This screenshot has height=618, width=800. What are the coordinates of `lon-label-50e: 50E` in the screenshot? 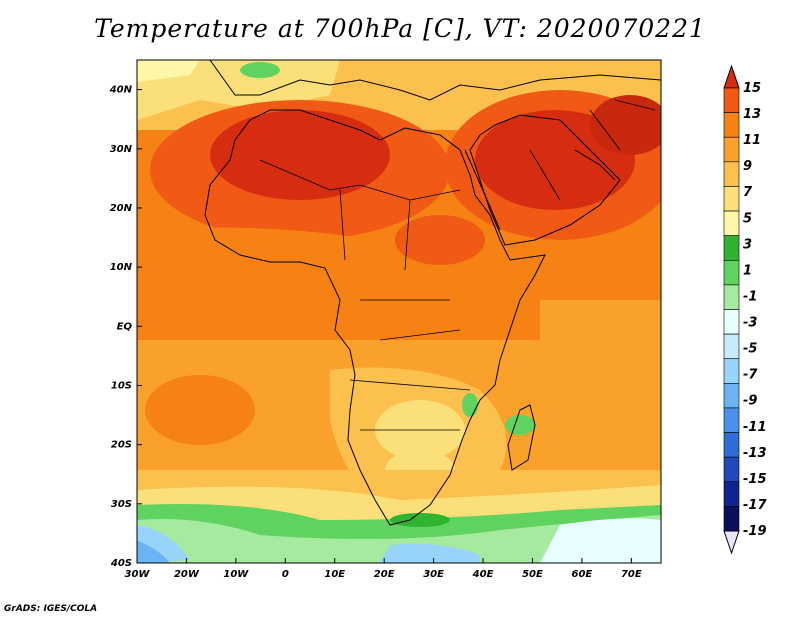 It's located at (532, 574).